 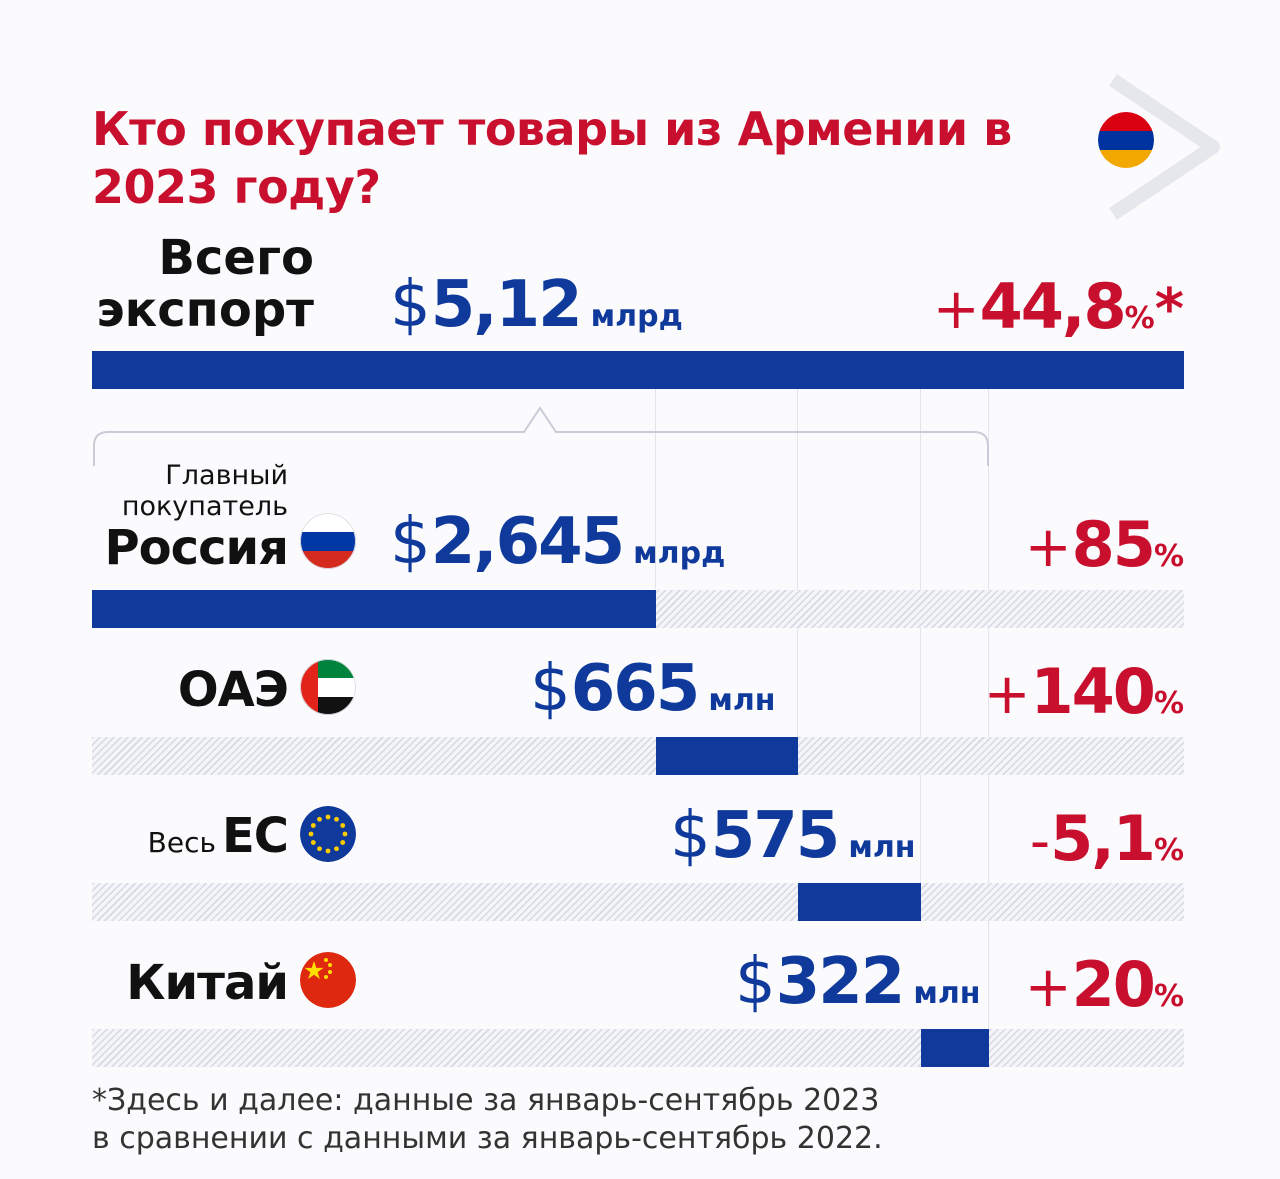 I want to click on eu-value: $575 млн, so click(x=793, y=836).